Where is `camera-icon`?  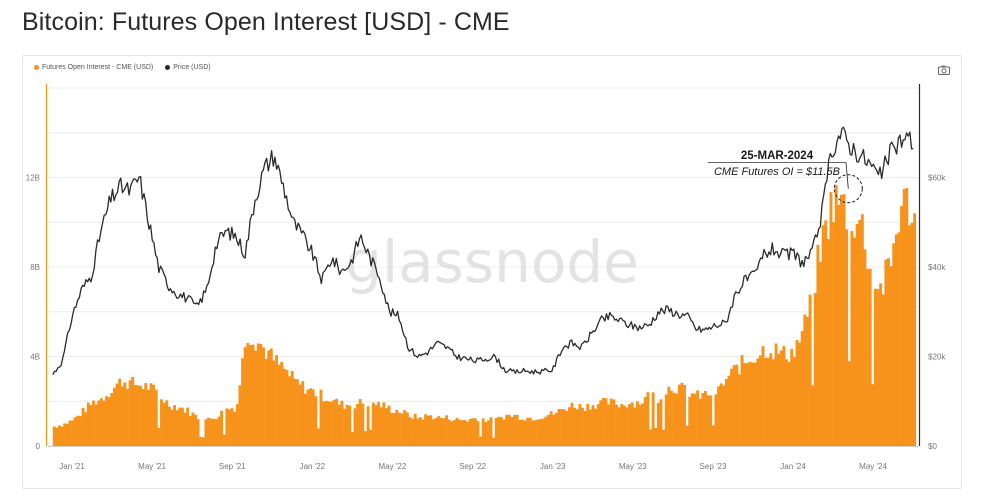 camera-icon is located at coordinates (944, 70).